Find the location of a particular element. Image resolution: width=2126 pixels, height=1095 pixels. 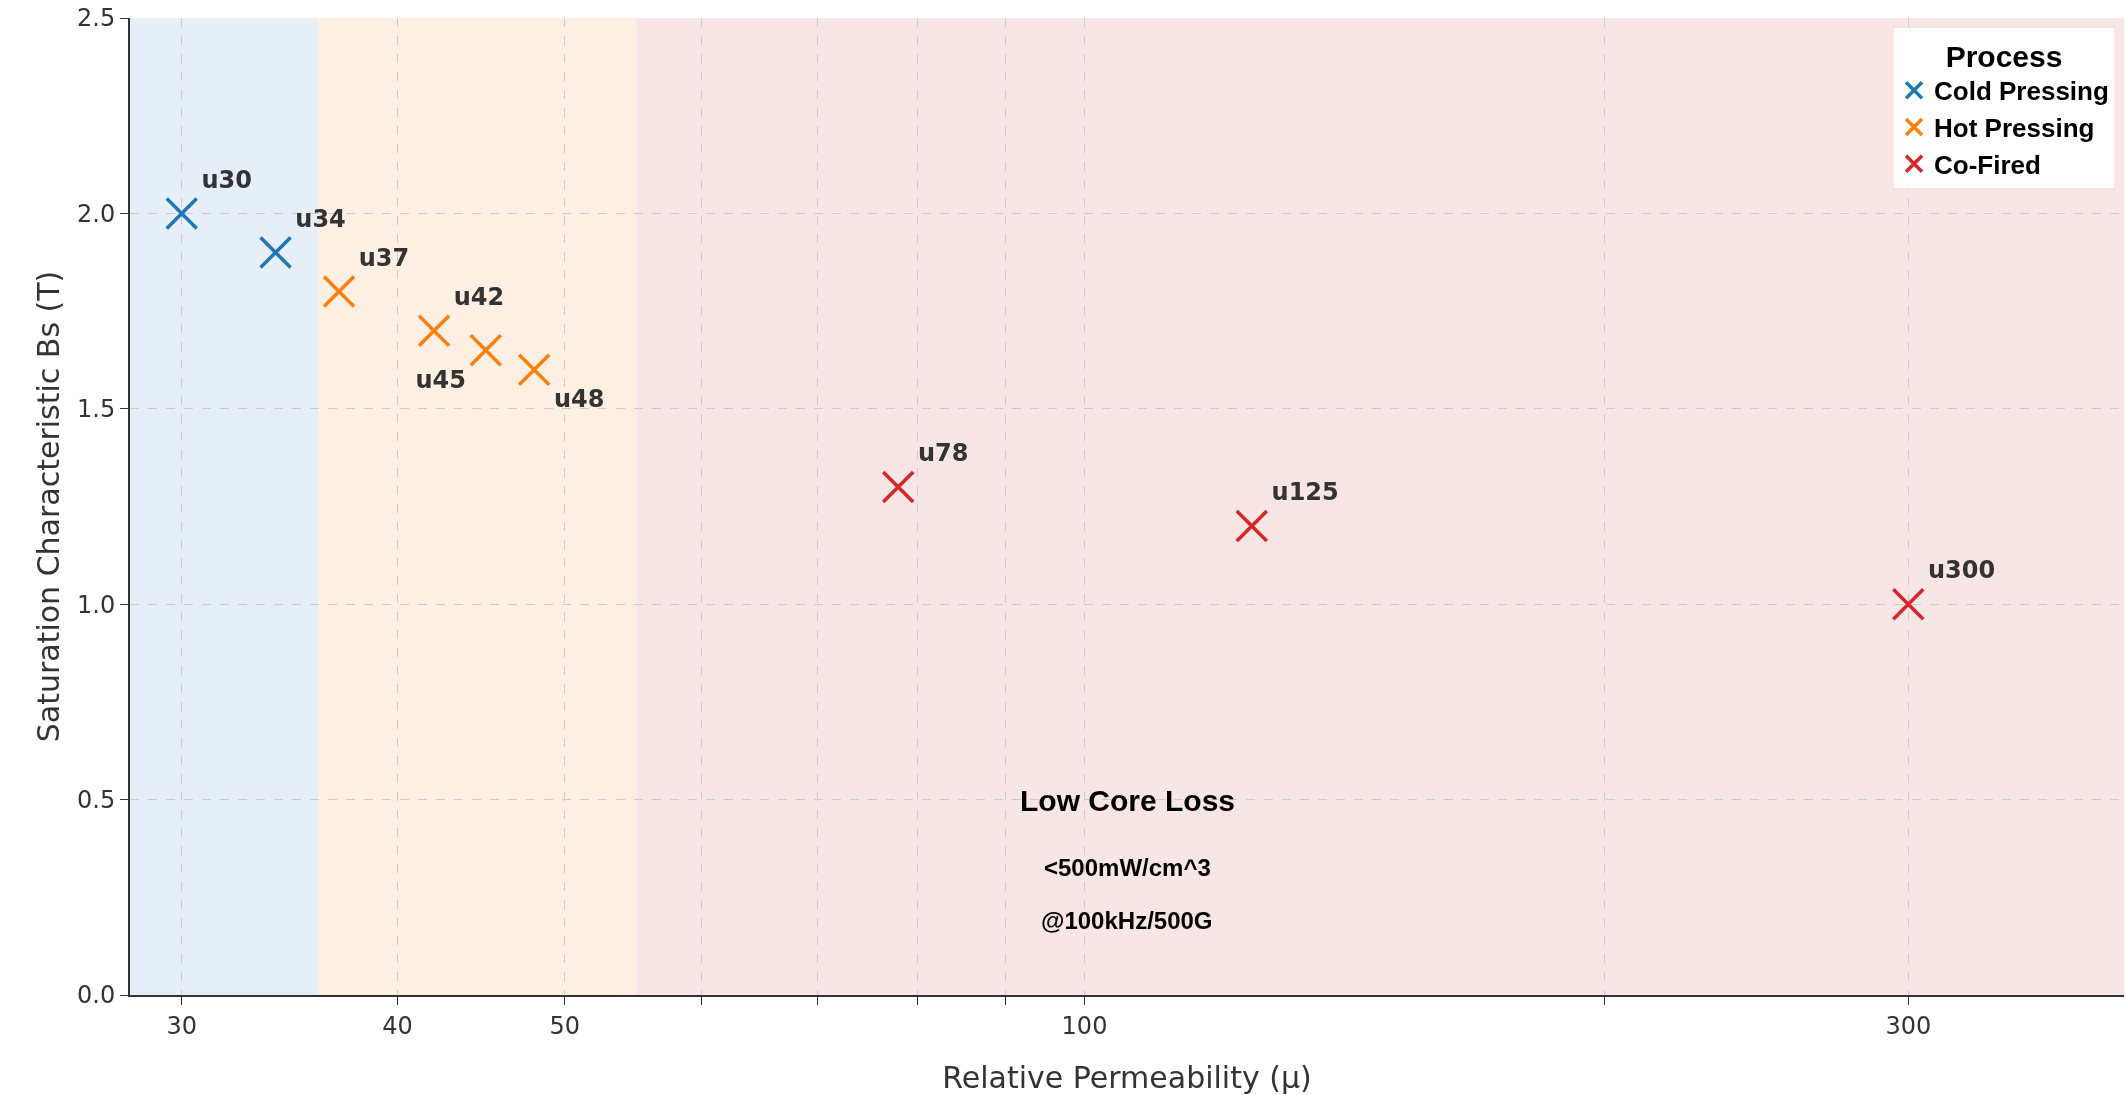

data-label: u125 is located at coordinates (1305, 492).